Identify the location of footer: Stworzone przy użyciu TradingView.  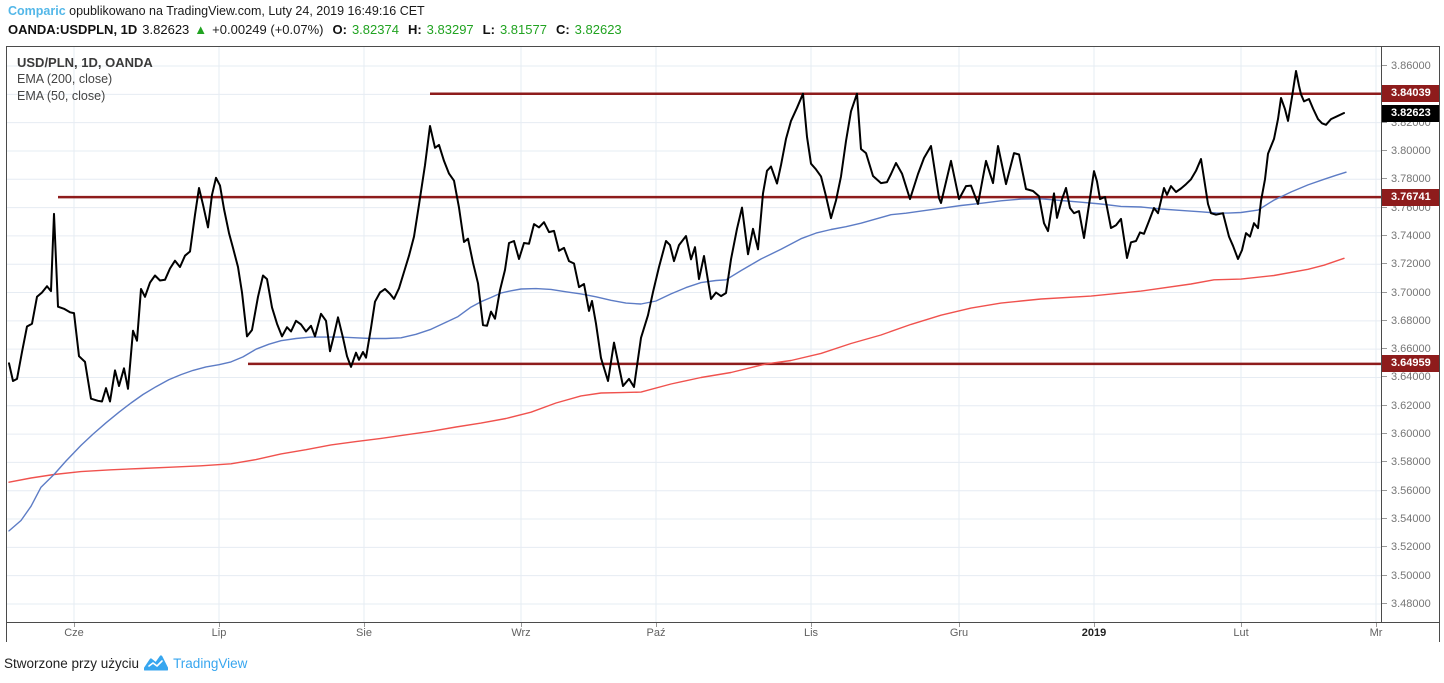
(722, 662).